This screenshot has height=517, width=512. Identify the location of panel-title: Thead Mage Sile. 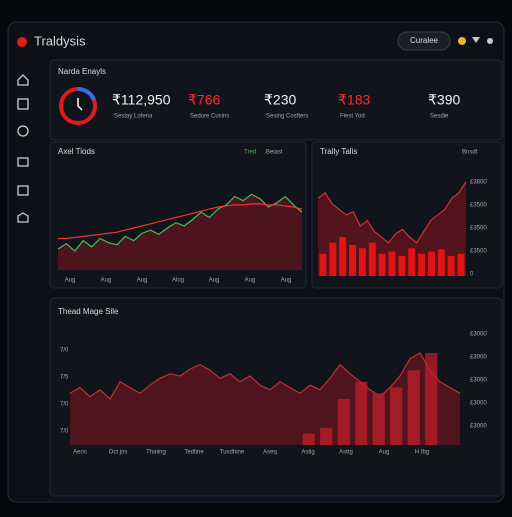
(88, 311).